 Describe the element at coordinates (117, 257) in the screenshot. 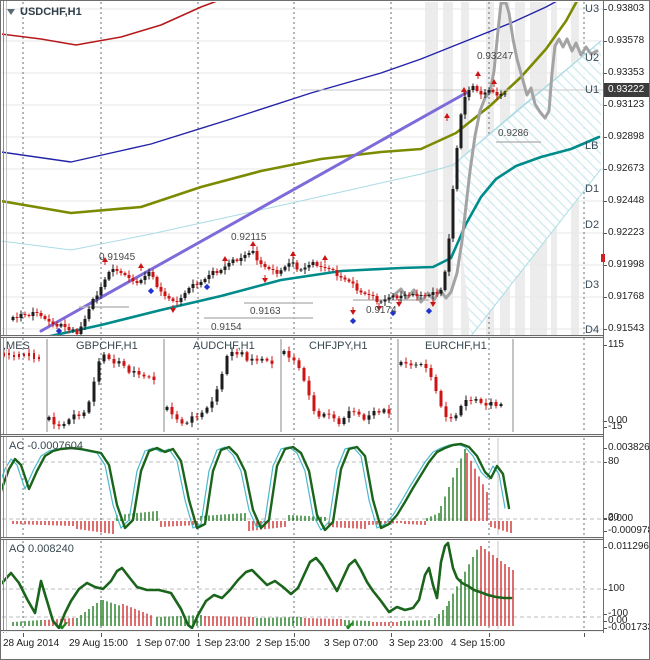

I see `price-annotation: 0.91945` at that location.